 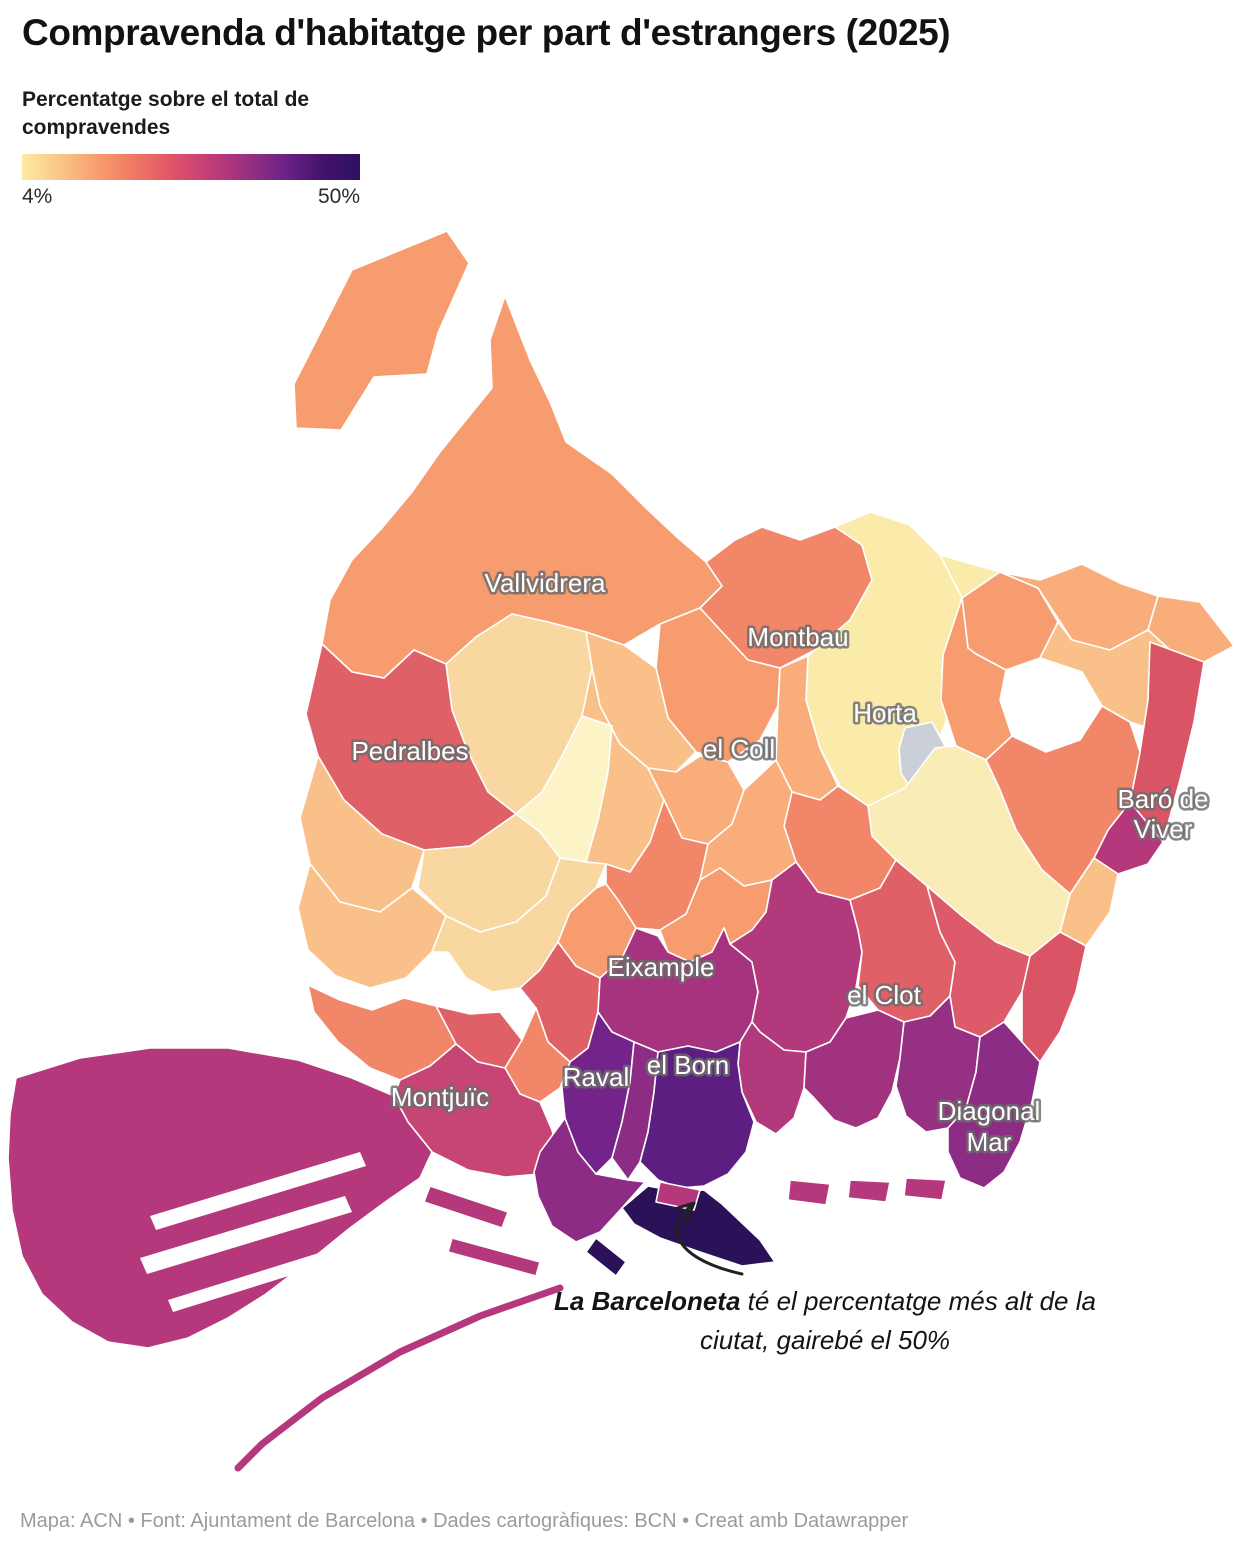 What do you see at coordinates (372, 926) in the screenshot?
I see `region-maternitat` at bounding box center [372, 926].